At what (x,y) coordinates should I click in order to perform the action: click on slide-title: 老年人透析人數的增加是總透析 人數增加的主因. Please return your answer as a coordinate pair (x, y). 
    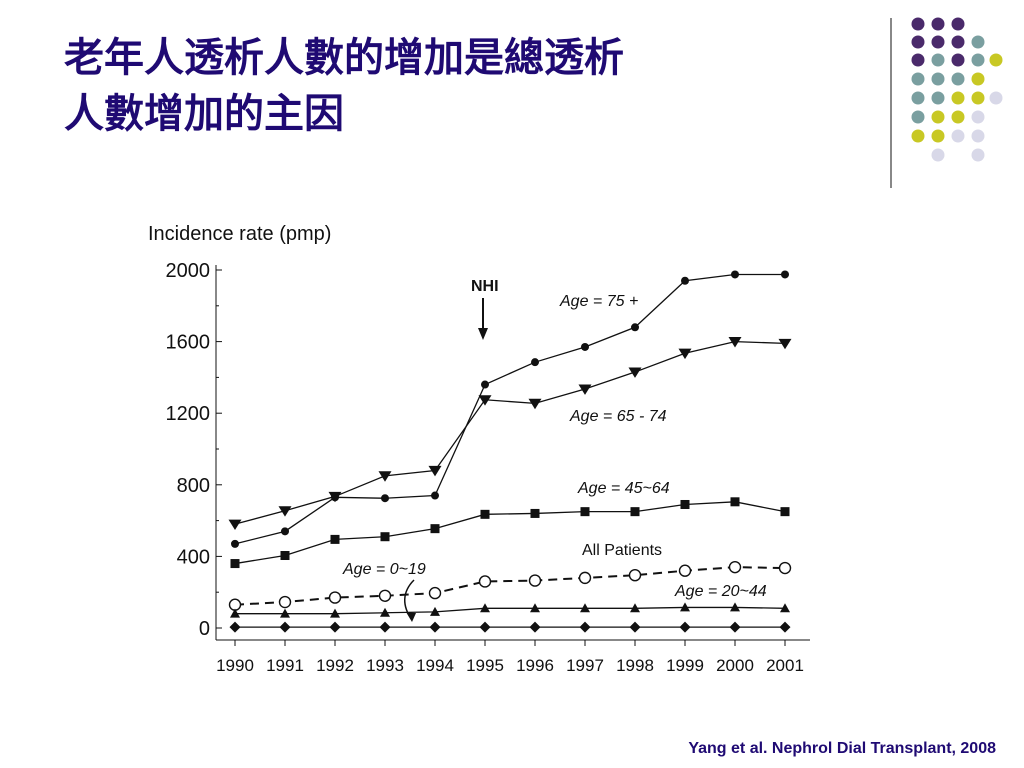
    Looking at the image, I should click on (464, 86).